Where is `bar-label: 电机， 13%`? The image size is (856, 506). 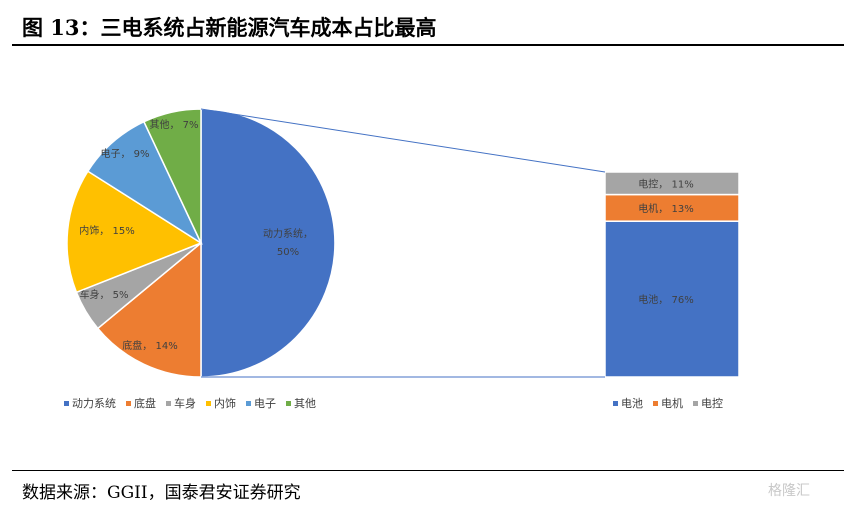
bar-label: 电机， 13% is located at coordinates (665, 208).